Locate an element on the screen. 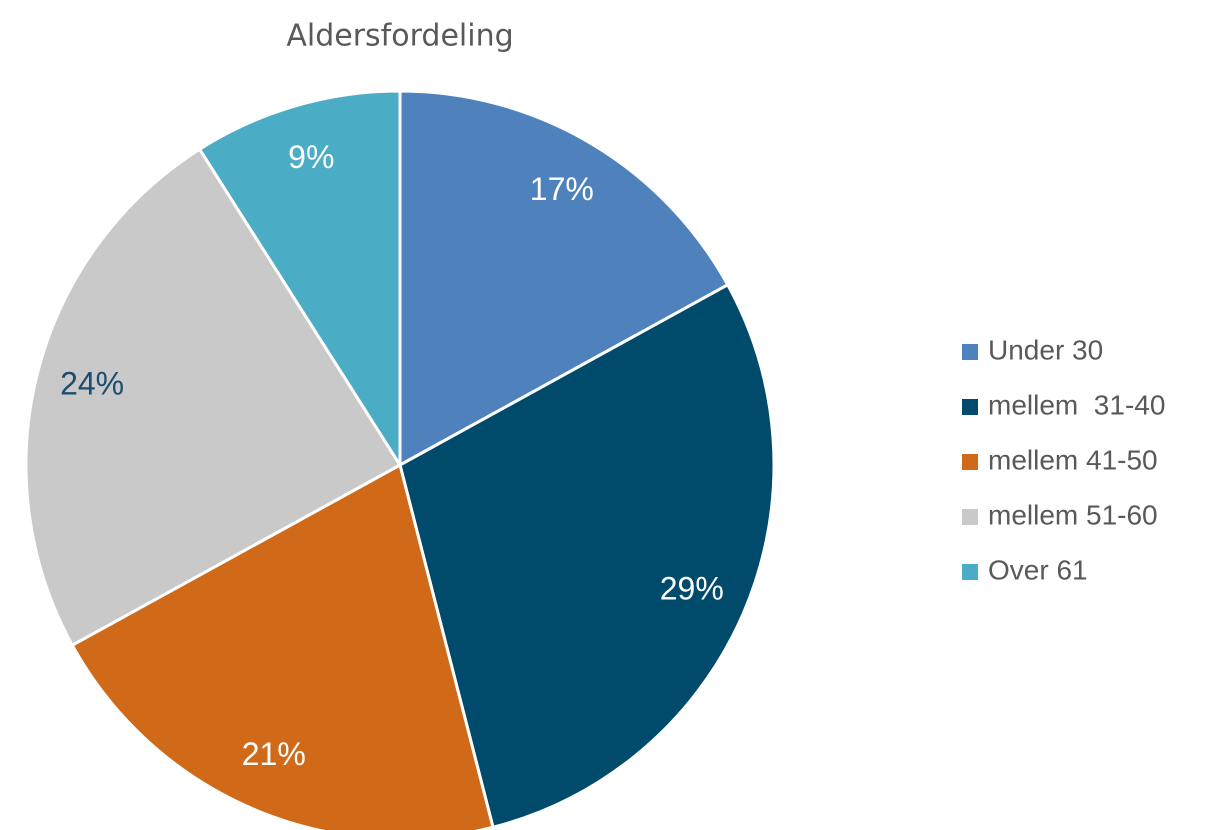 The image size is (1226, 830). legend-label: Under 30 is located at coordinates (1045, 349).